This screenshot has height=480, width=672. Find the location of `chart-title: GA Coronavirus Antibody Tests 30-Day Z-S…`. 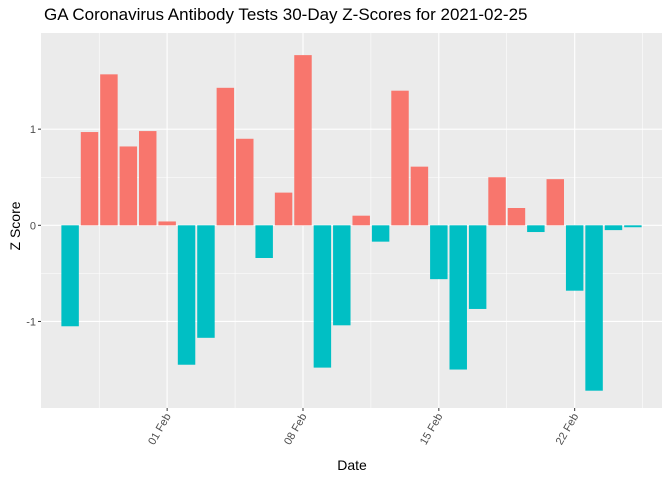

chart-title: GA Coronavirus Antibody Tests 30-Day Z-S… is located at coordinates (286, 14).